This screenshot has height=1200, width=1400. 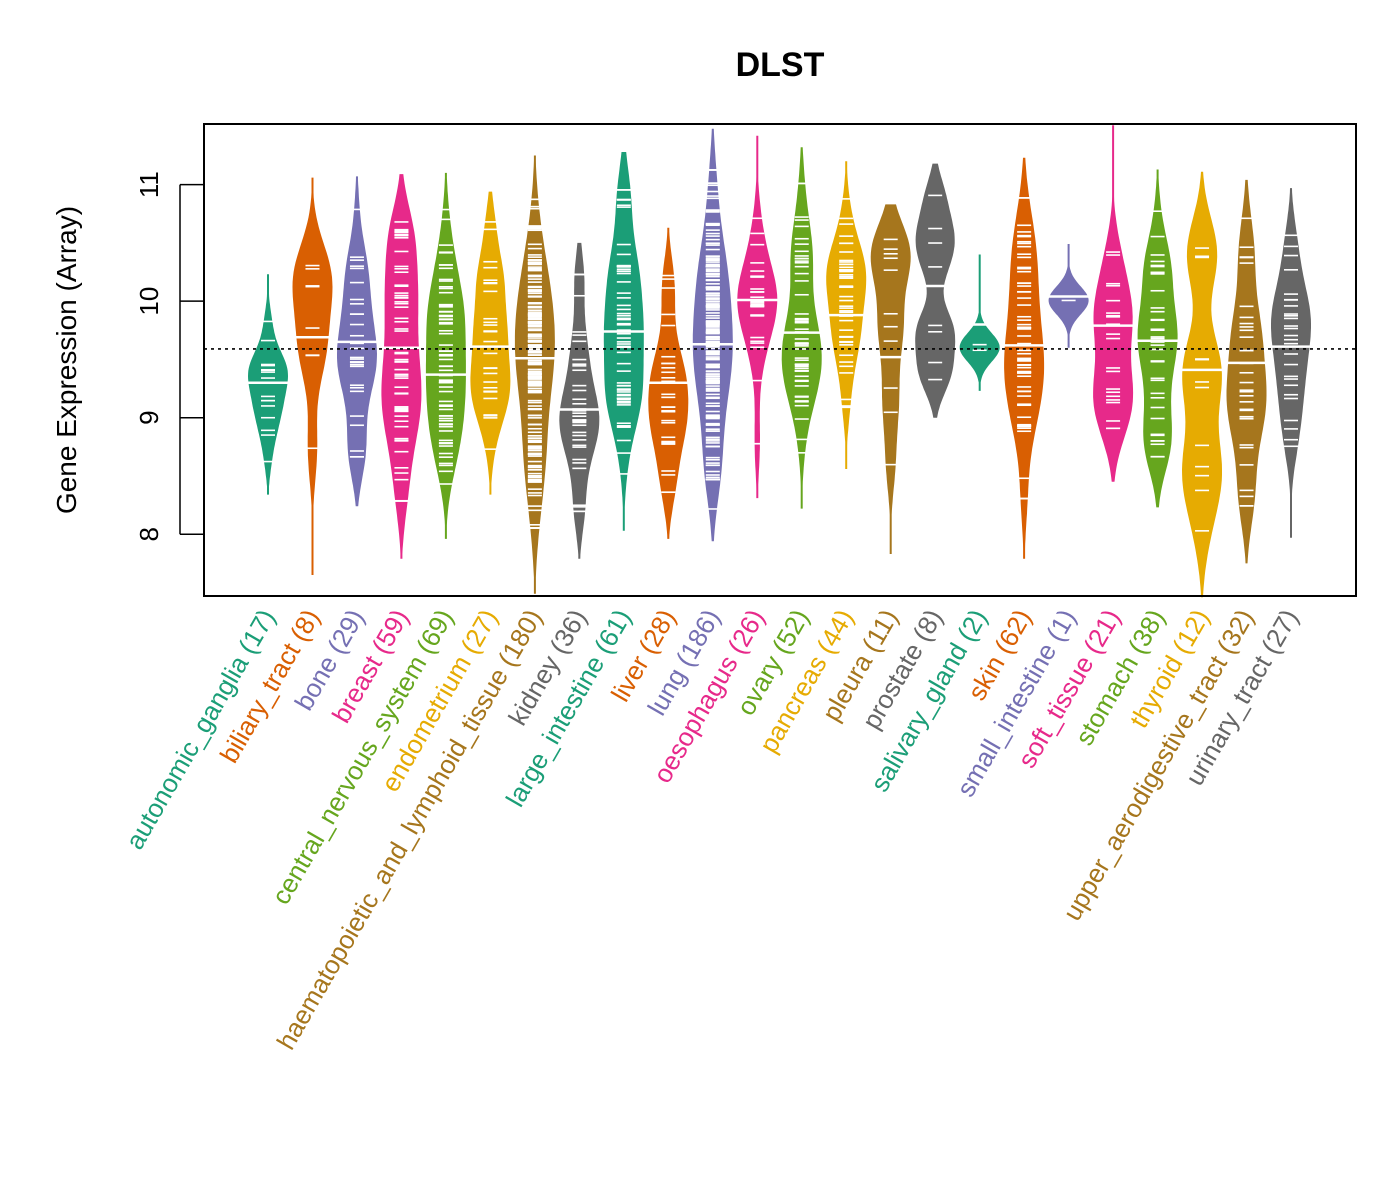 I want to click on violin-breast, so click(x=401, y=366).